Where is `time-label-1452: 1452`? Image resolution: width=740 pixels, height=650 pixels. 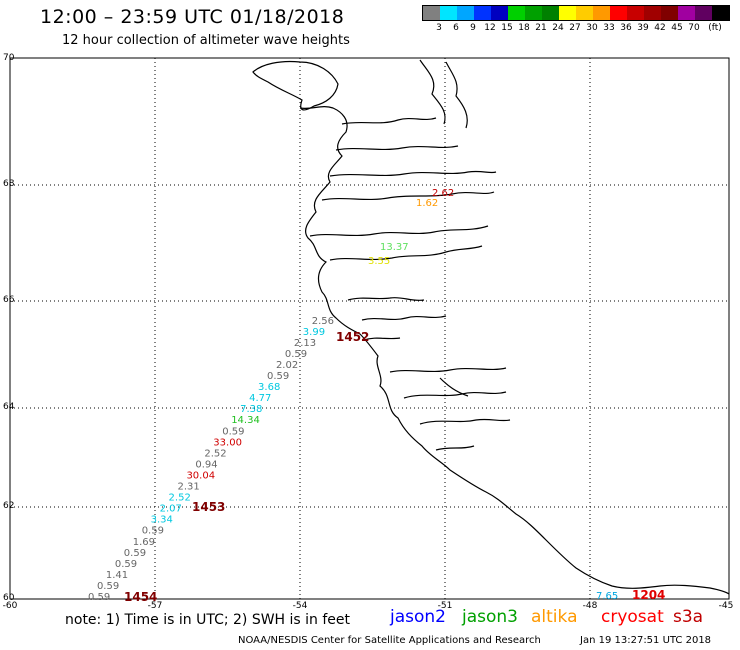 time-label-1452: 1452 is located at coordinates (352, 337).